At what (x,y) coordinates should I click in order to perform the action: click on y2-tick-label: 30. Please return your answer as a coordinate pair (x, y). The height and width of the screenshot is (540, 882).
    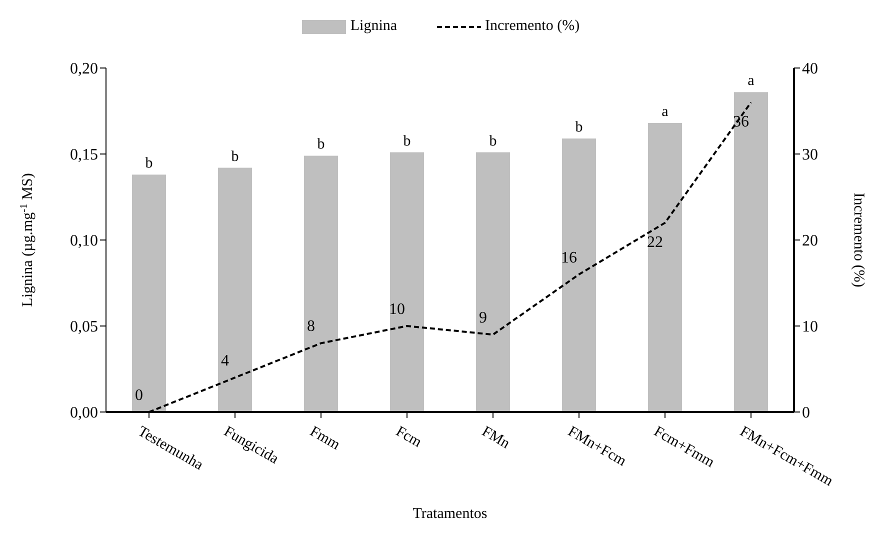
    Looking at the image, I should click on (810, 155).